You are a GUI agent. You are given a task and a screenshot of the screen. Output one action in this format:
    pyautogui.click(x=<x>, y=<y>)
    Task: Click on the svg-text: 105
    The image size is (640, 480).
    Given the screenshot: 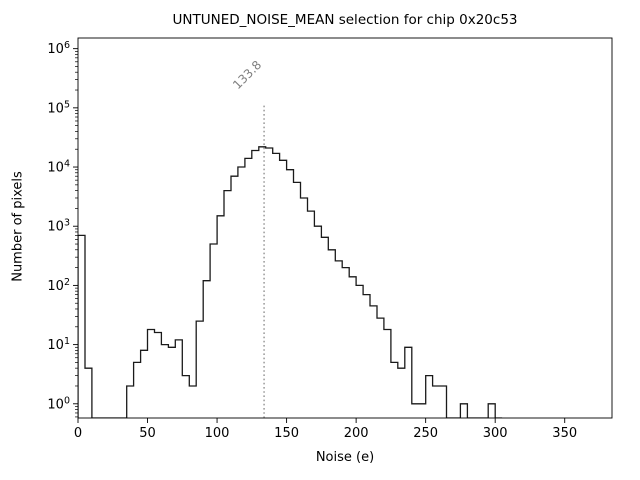 What is the action you would take?
    pyautogui.click(x=58, y=107)
    